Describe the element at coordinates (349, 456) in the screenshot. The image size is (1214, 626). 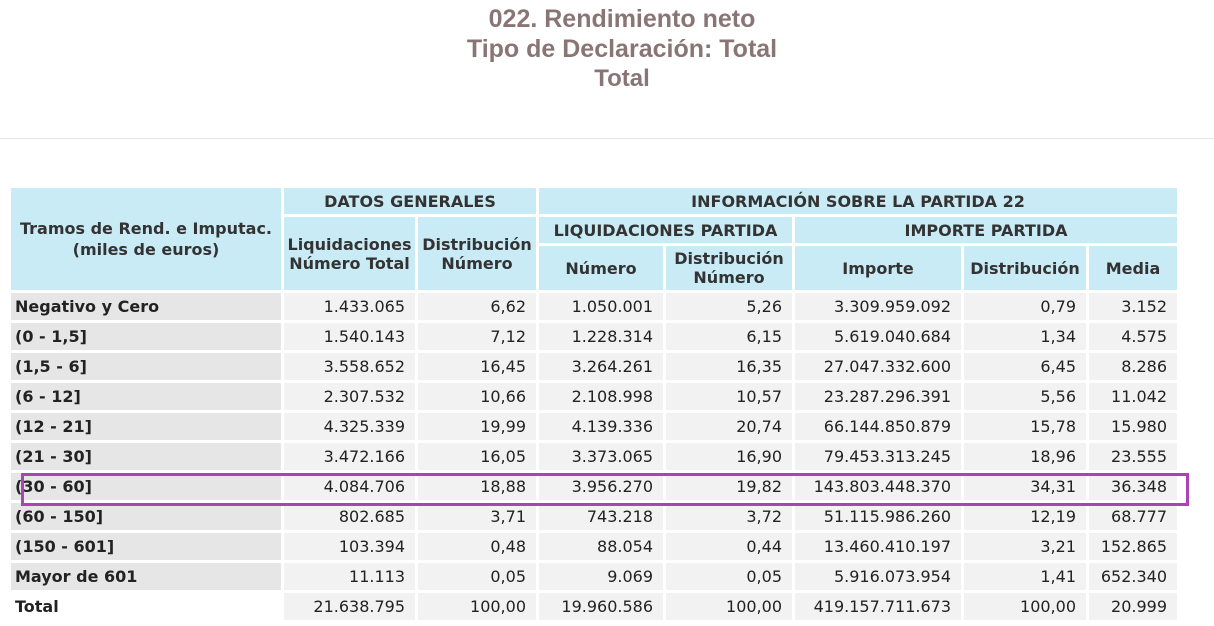
I see `cell: 3.472.166` at that location.